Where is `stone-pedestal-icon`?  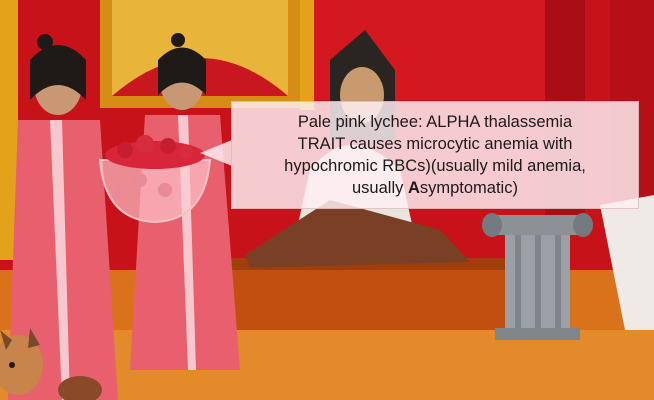
stone-pedestal-icon is located at coordinates (537, 276).